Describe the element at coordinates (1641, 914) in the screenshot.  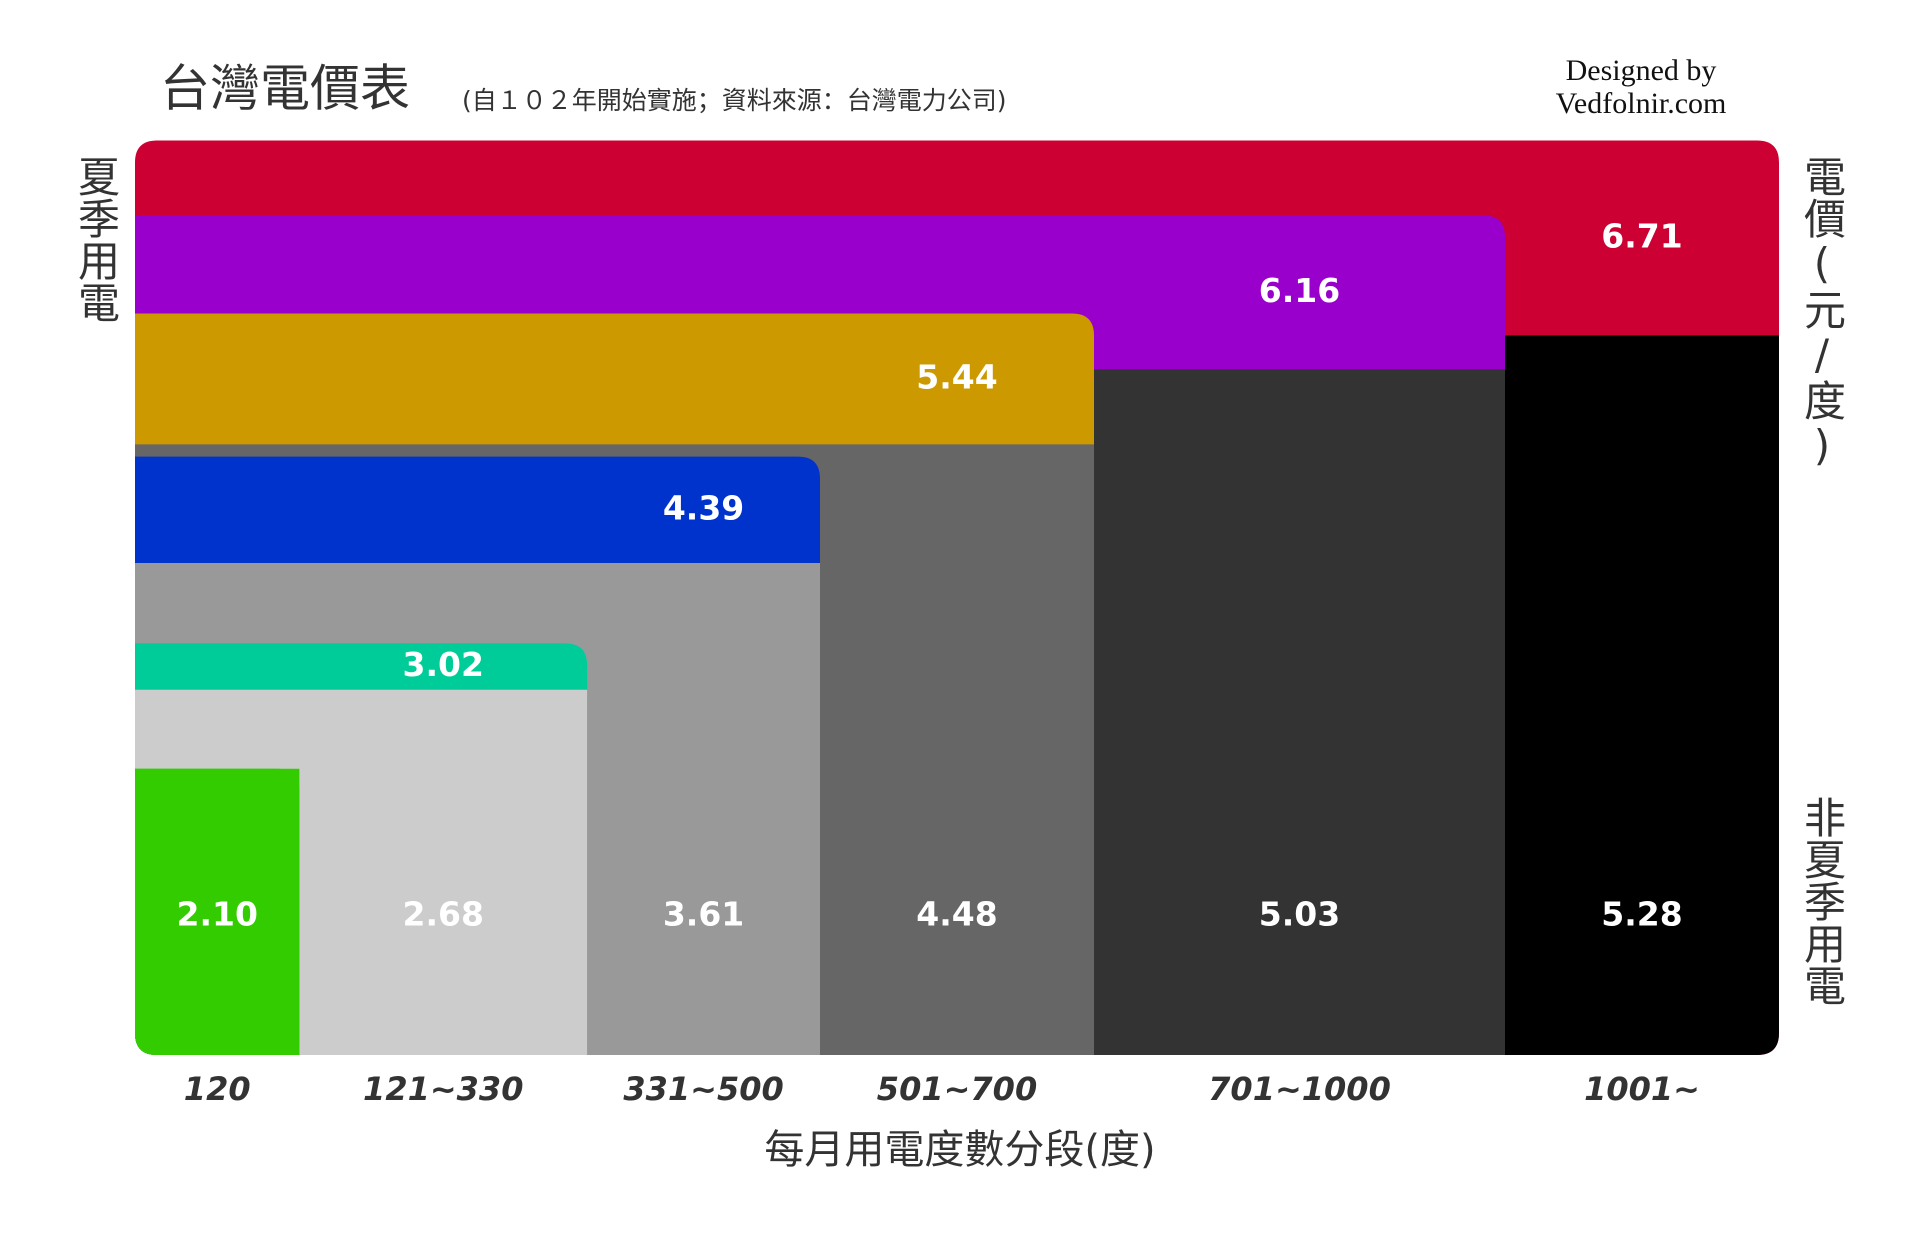
I see `value-label: 5.28` at that location.